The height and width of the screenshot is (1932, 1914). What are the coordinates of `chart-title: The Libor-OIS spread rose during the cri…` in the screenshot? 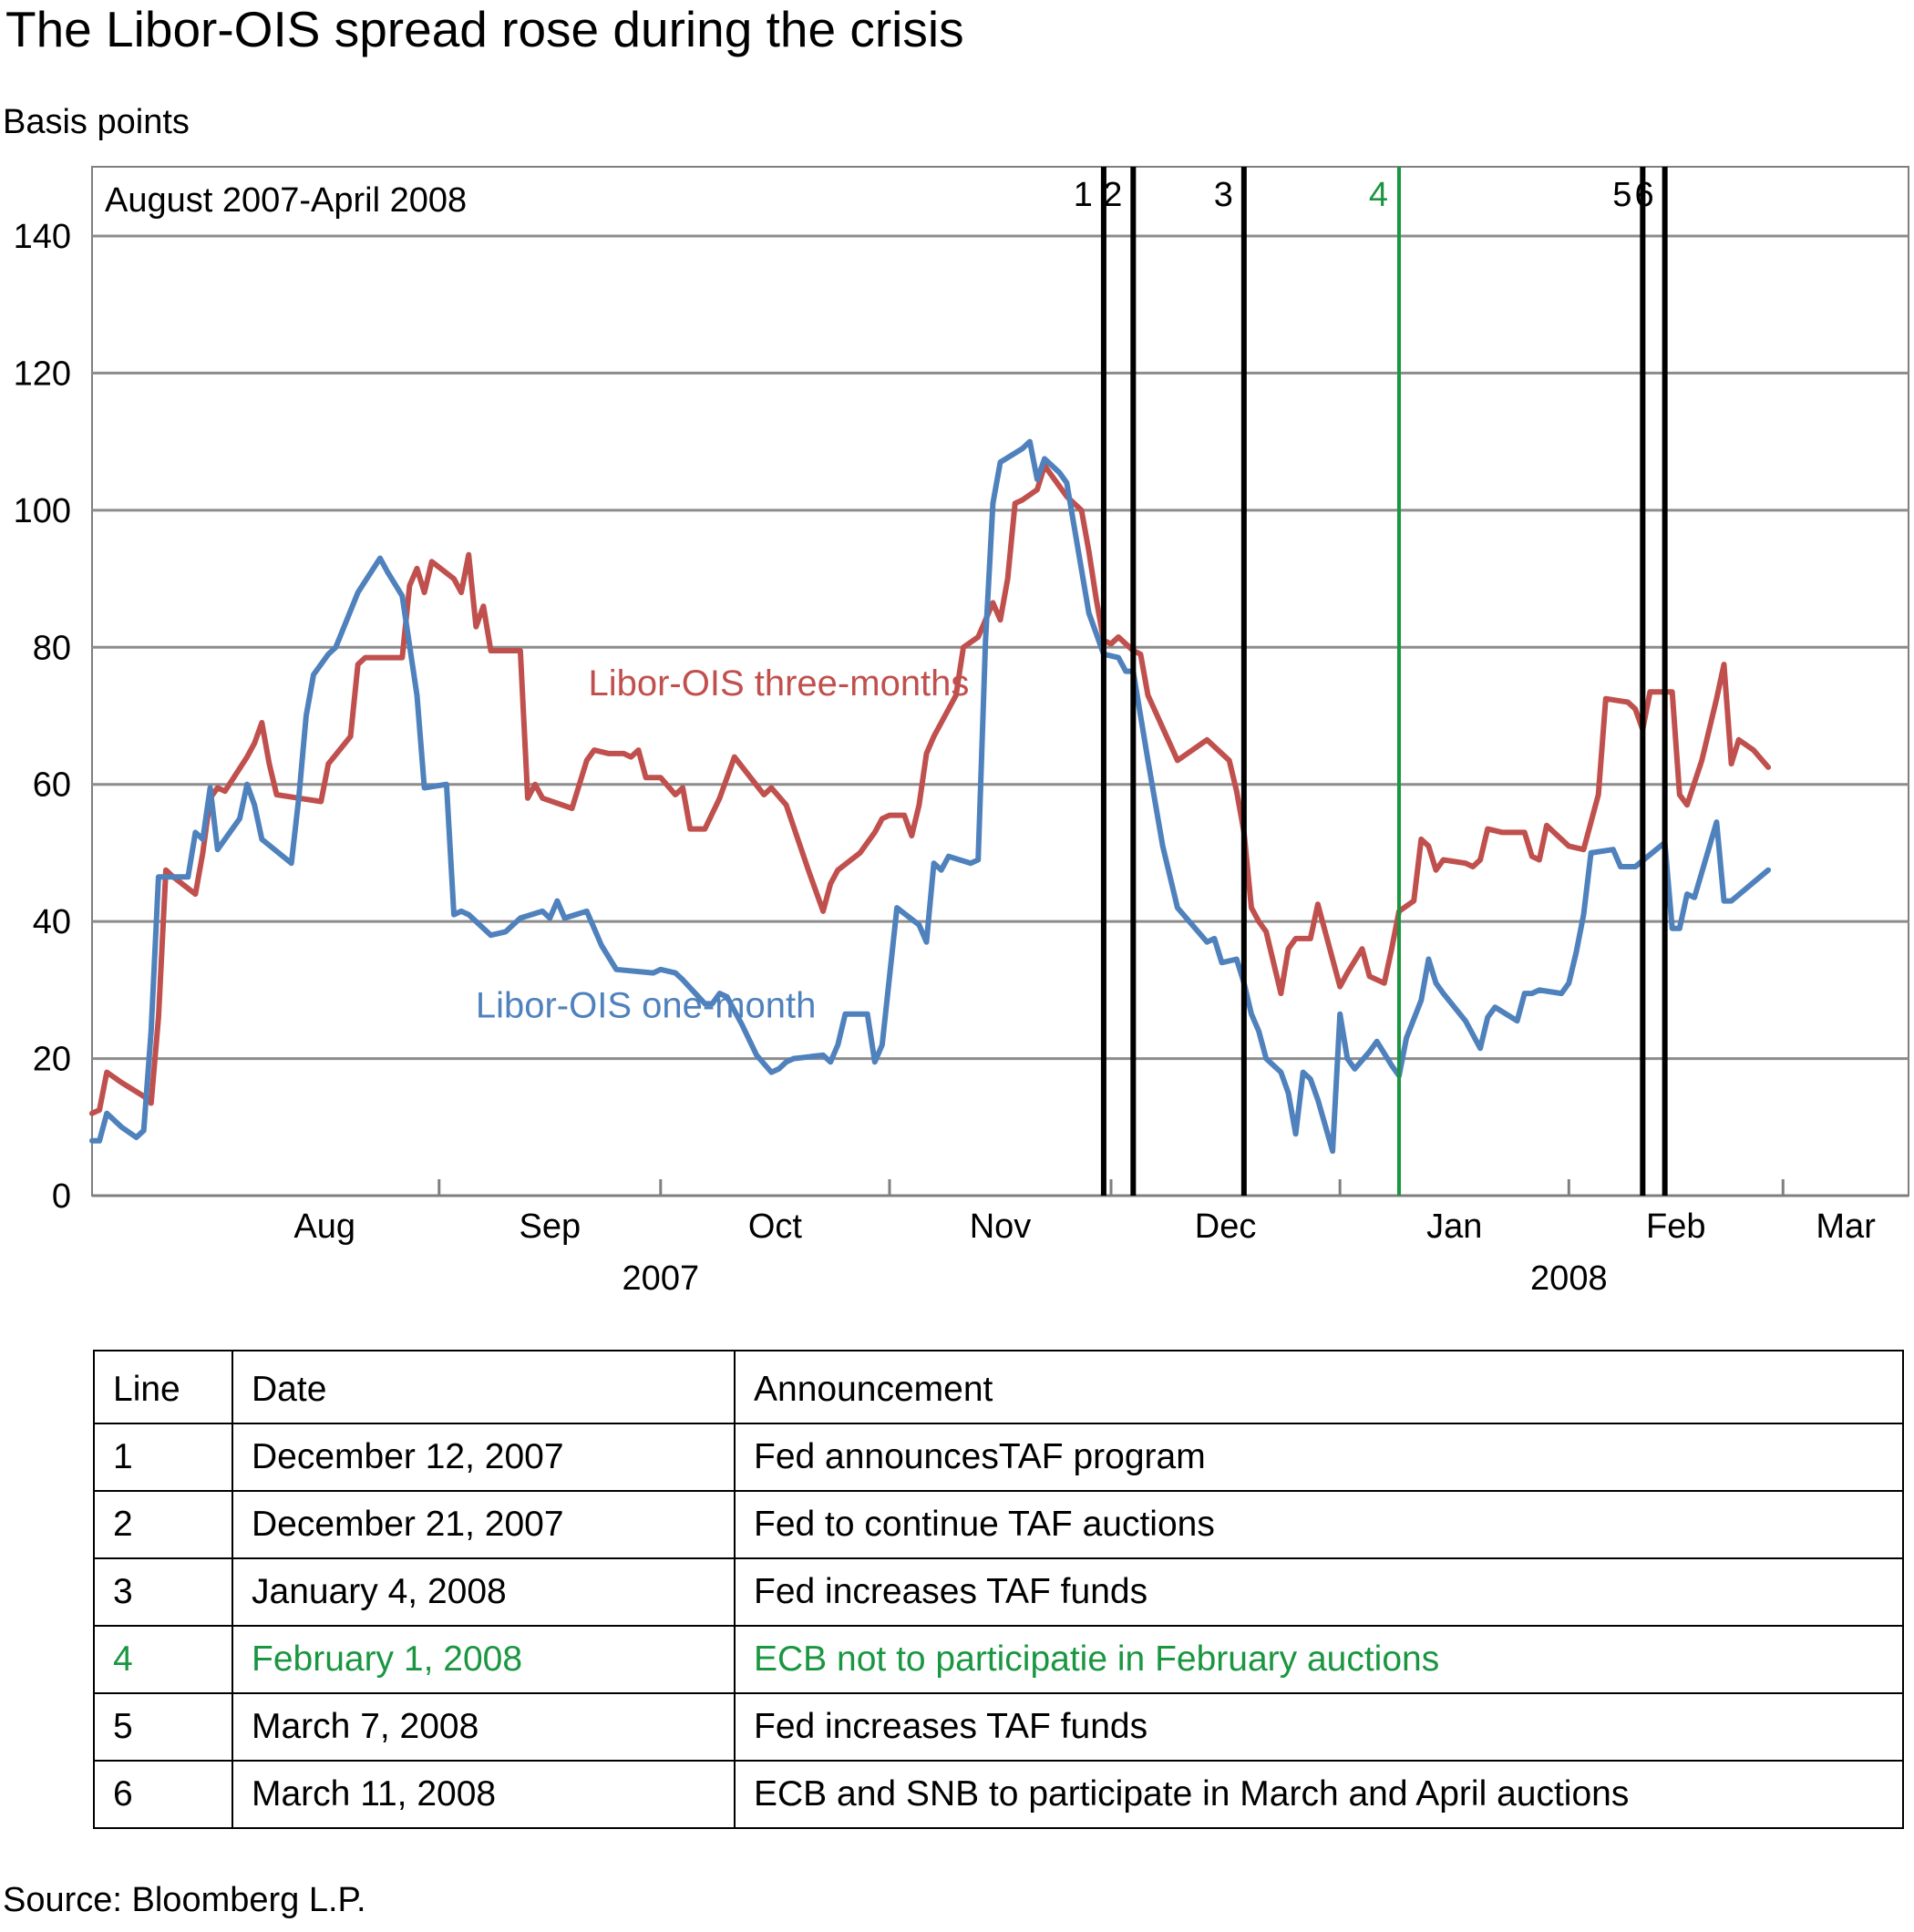 It's located at (484, 29).